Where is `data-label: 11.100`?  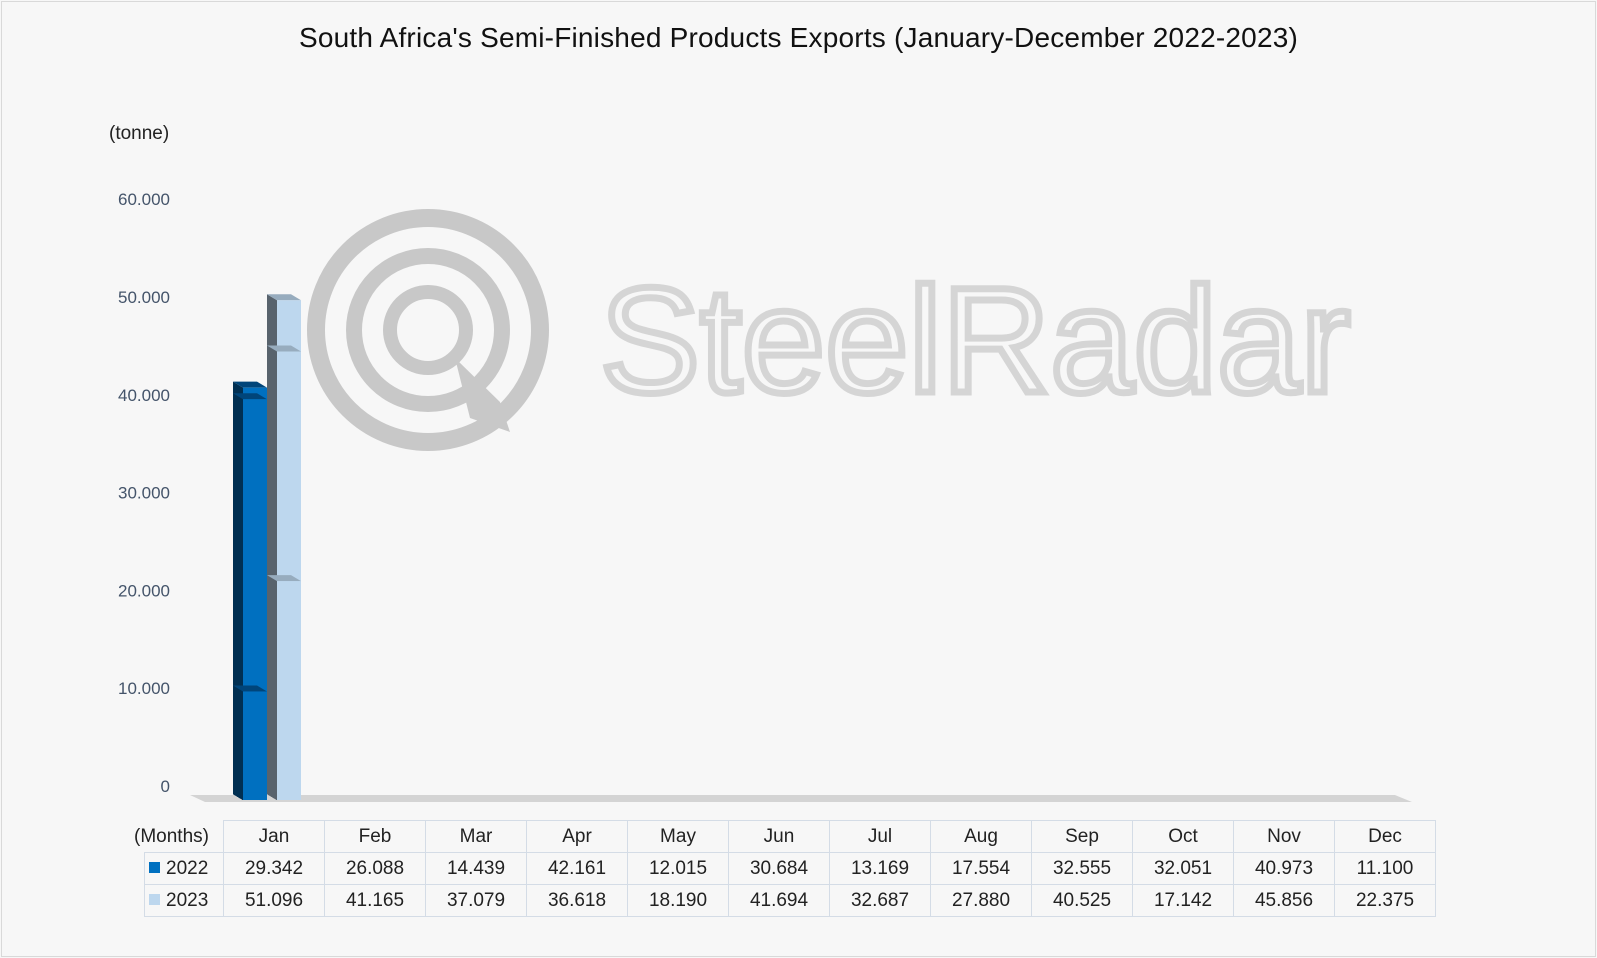 data-label: 11.100 is located at coordinates (1385, 868).